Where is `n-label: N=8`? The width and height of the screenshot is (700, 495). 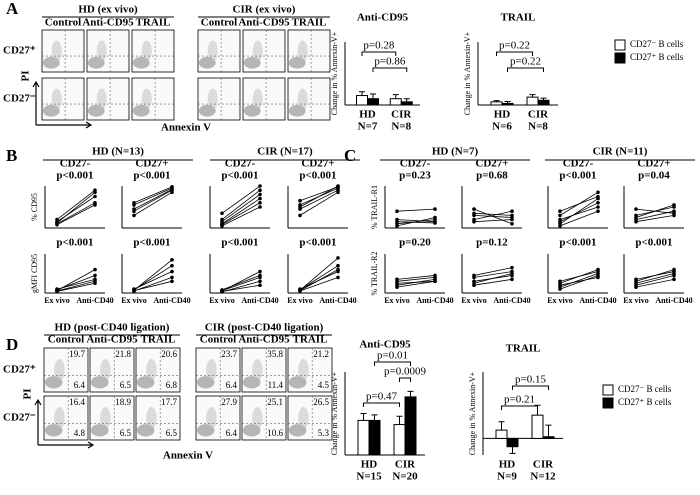 n-label: N=8 is located at coordinates (401, 127).